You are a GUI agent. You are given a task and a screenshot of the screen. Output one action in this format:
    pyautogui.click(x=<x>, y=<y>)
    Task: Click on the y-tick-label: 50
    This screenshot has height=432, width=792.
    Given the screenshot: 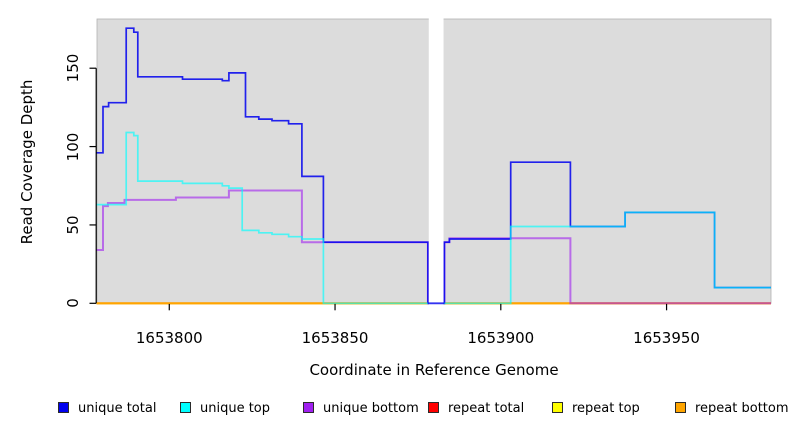 What is the action you would take?
    pyautogui.click(x=73, y=225)
    